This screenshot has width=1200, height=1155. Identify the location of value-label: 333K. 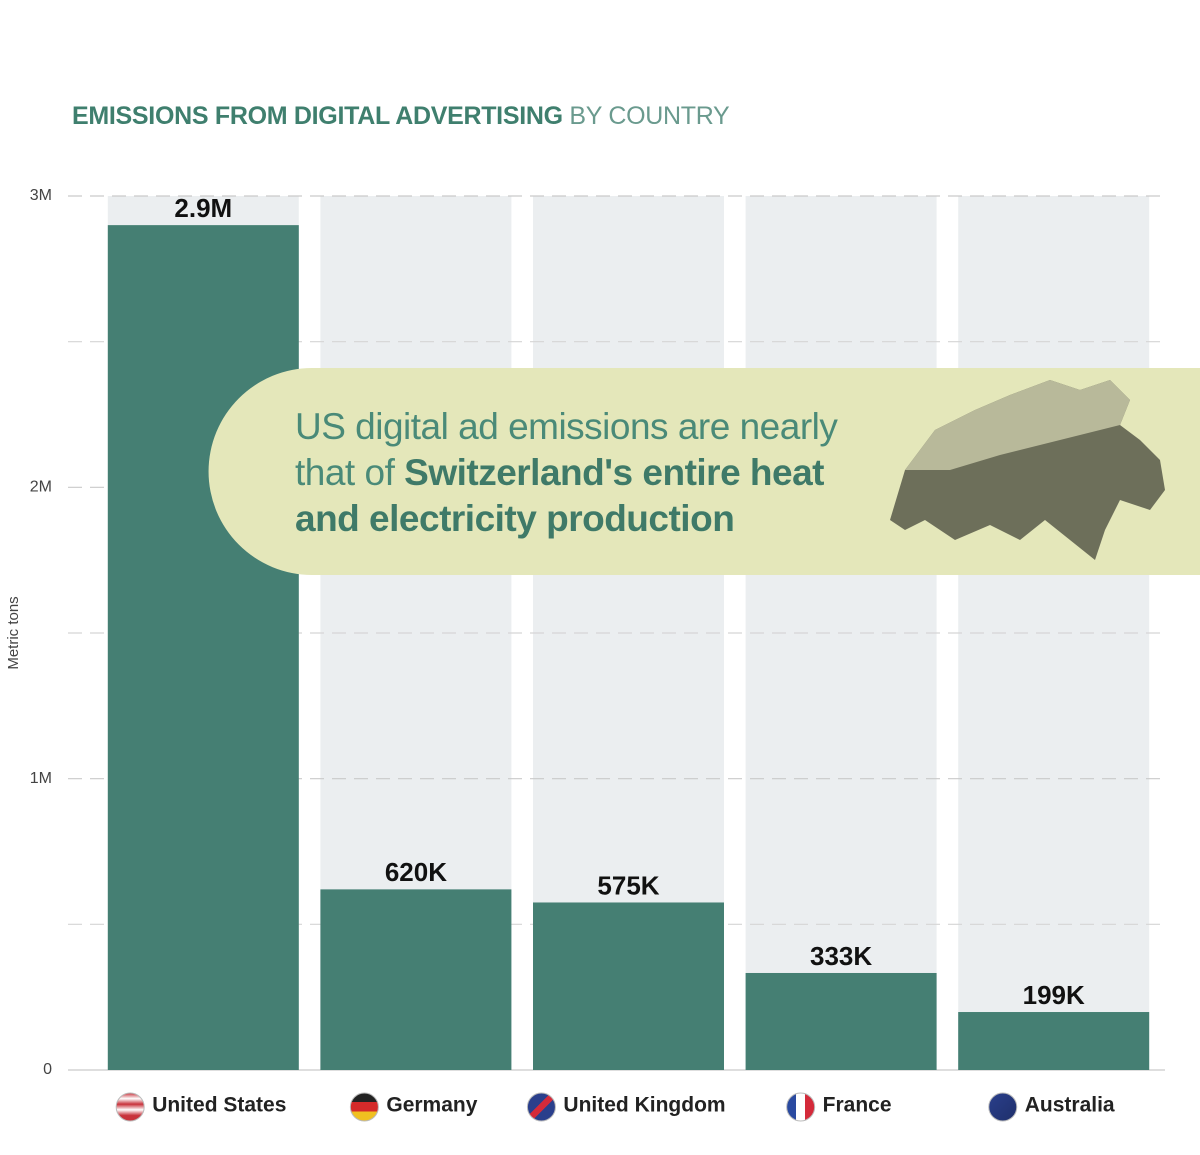
(841, 956).